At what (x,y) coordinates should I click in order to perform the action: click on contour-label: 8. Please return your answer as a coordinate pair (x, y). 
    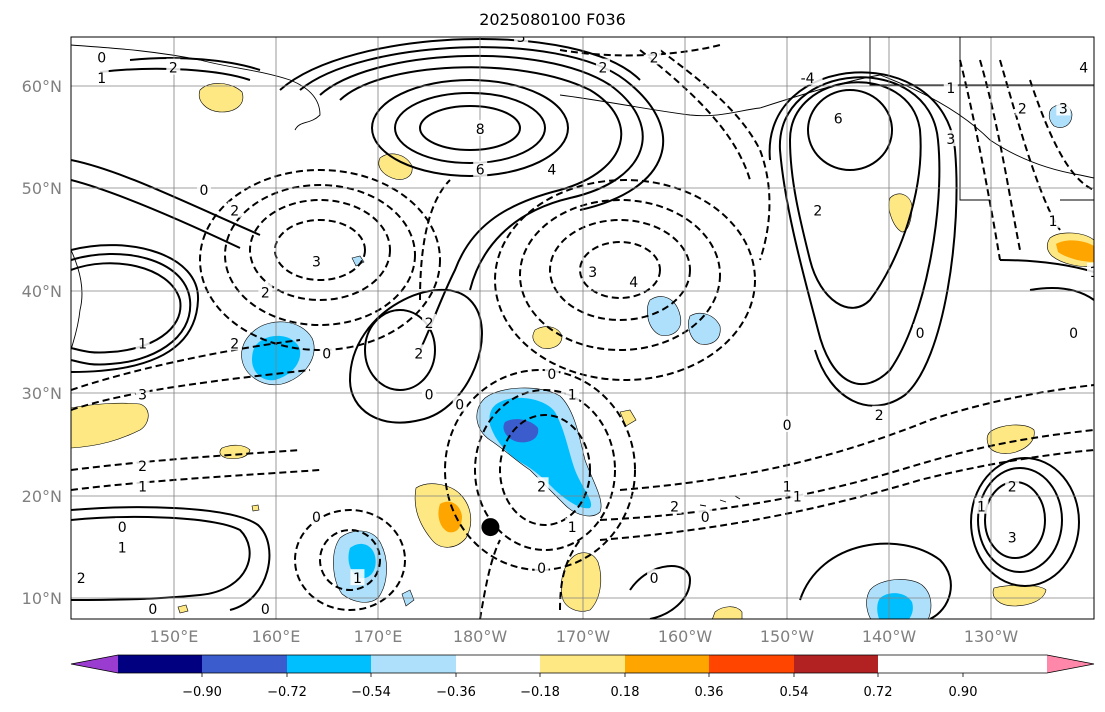
    Looking at the image, I should click on (480, 130).